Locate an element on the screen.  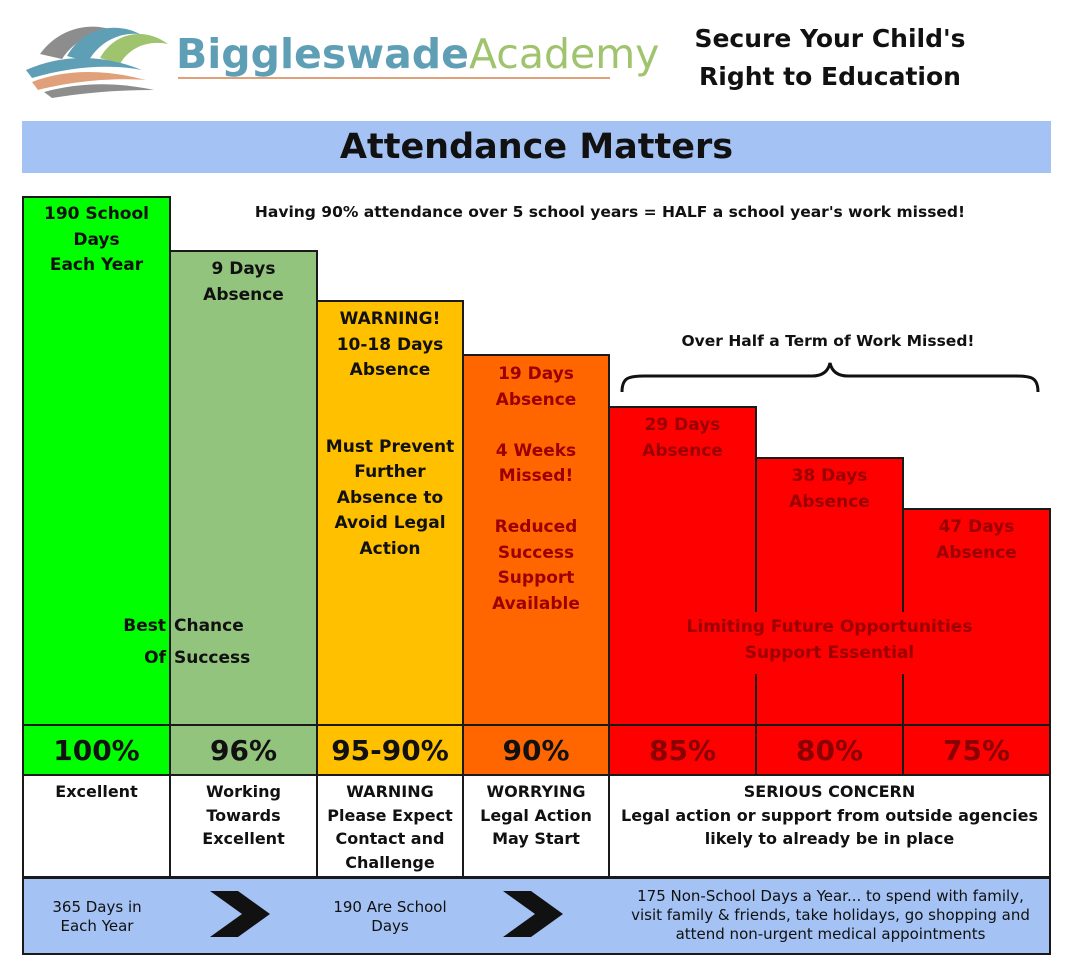
curly-brace-icon is located at coordinates (830, 377).